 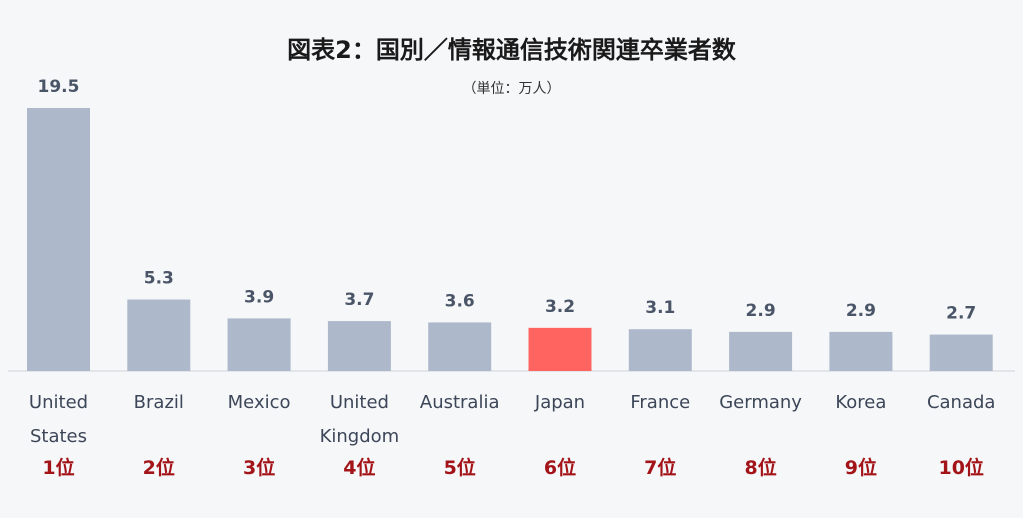 What do you see at coordinates (460, 467) in the screenshot?
I see `rank-label: 5位` at bounding box center [460, 467].